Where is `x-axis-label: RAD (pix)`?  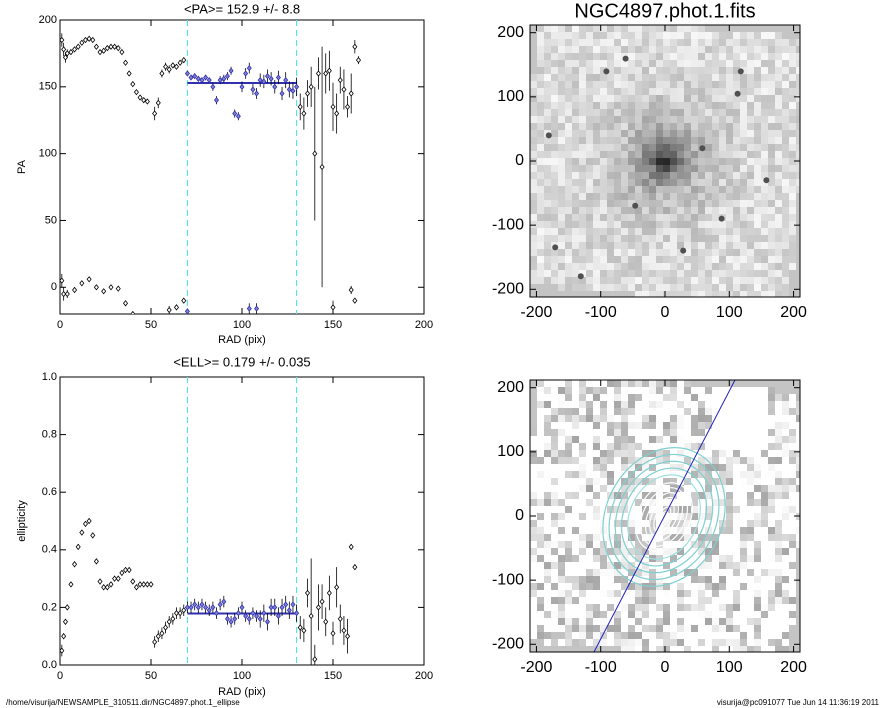 x-axis-label: RAD (pix) is located at coordinates (242, 340).